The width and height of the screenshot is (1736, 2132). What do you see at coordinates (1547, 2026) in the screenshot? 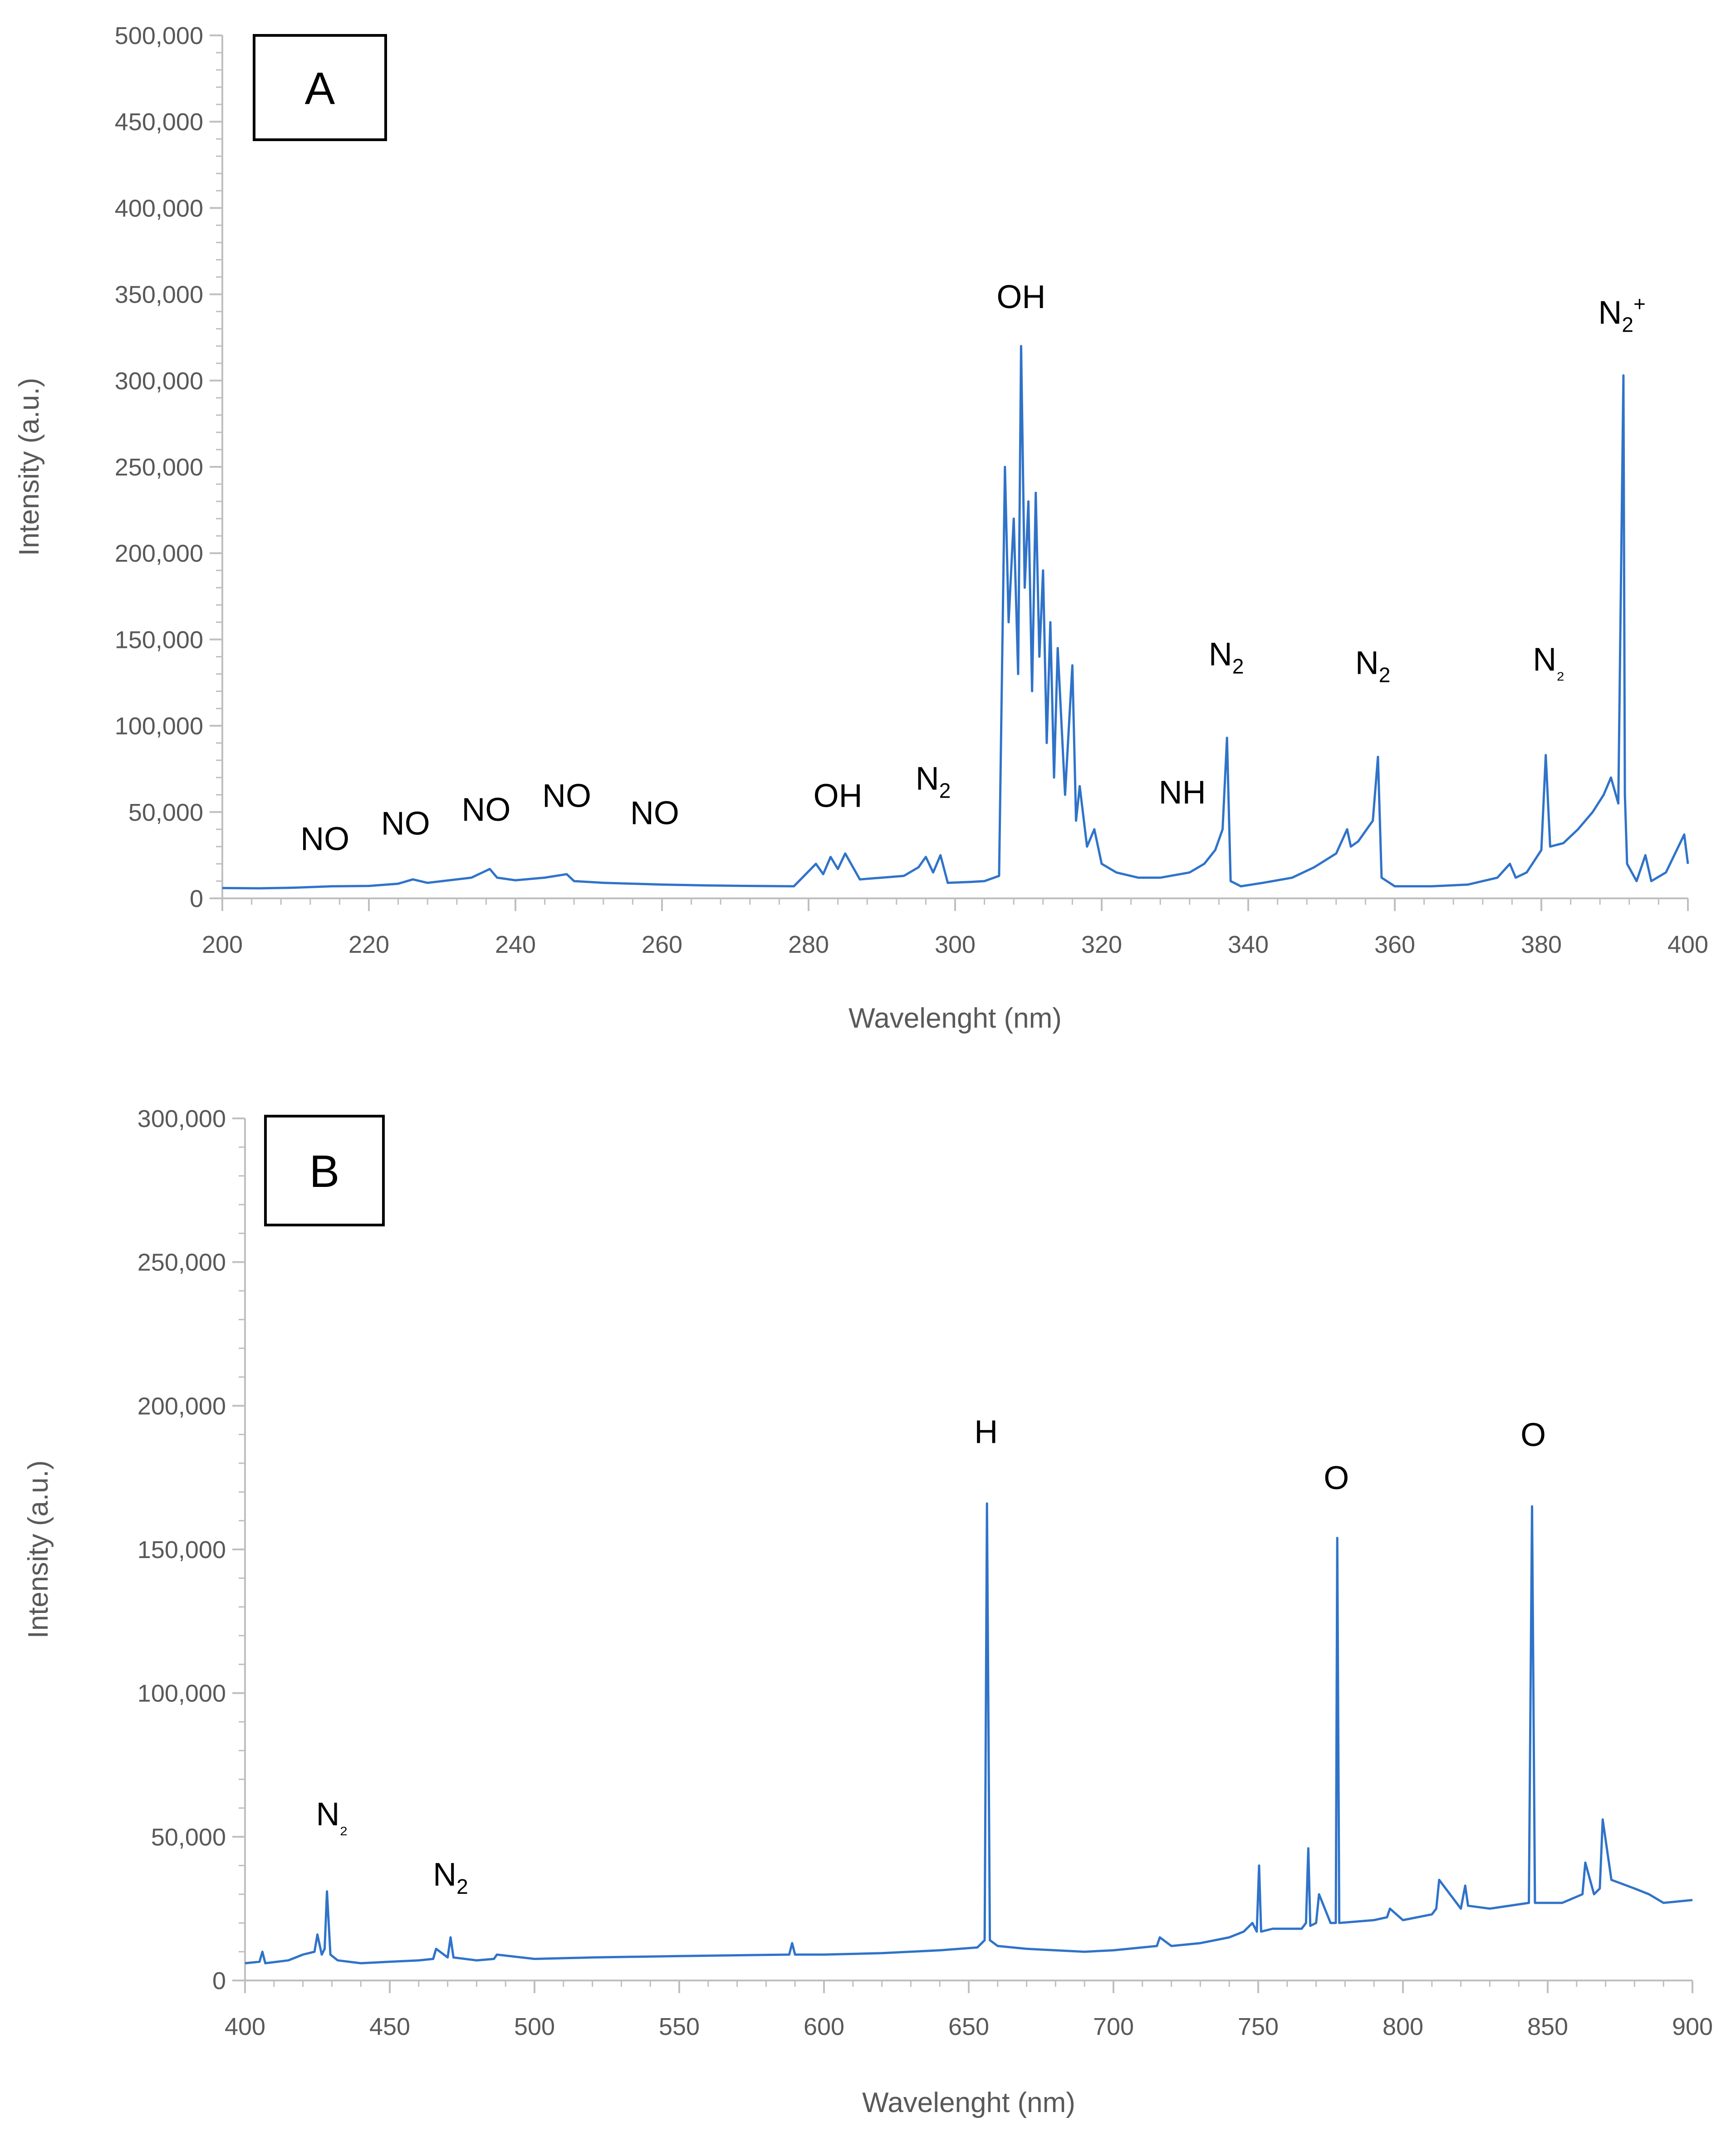
I see `x-tick-label: 850` at bounding box center [1547, 2026].